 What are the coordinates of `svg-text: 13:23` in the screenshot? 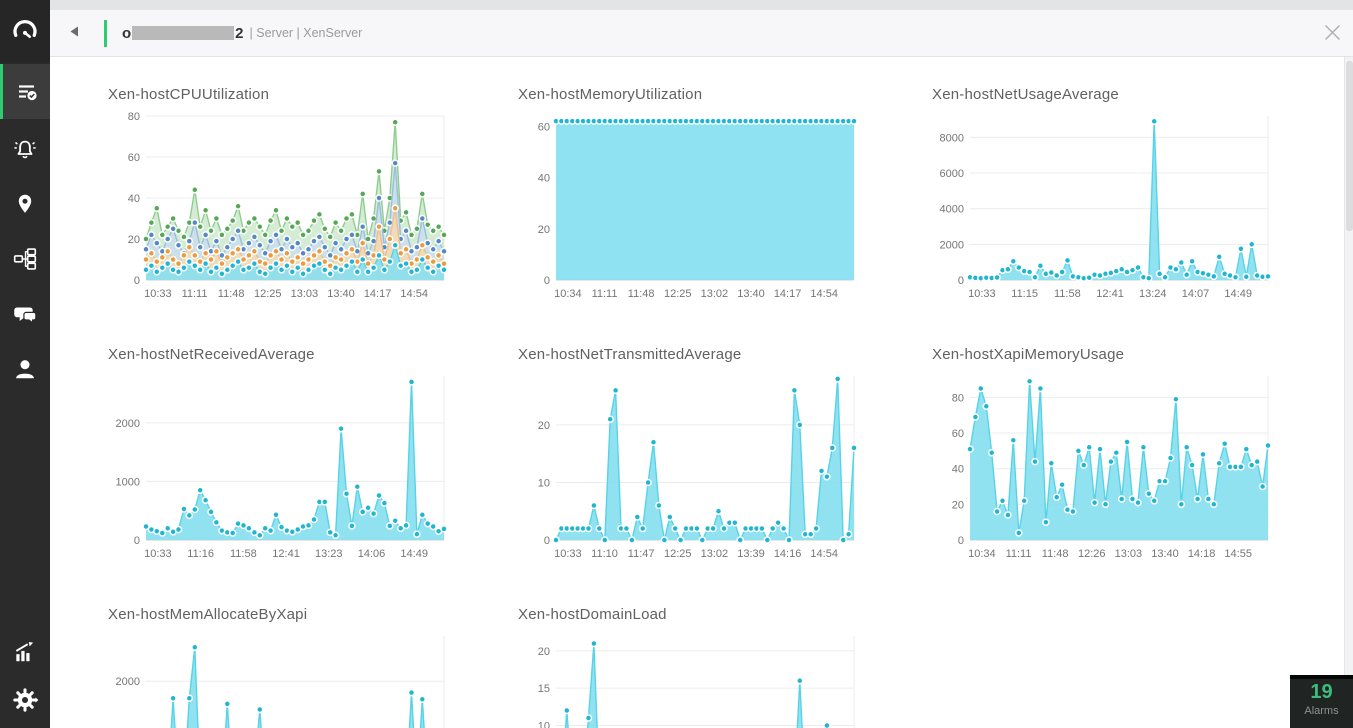 It's located at (329, 554).